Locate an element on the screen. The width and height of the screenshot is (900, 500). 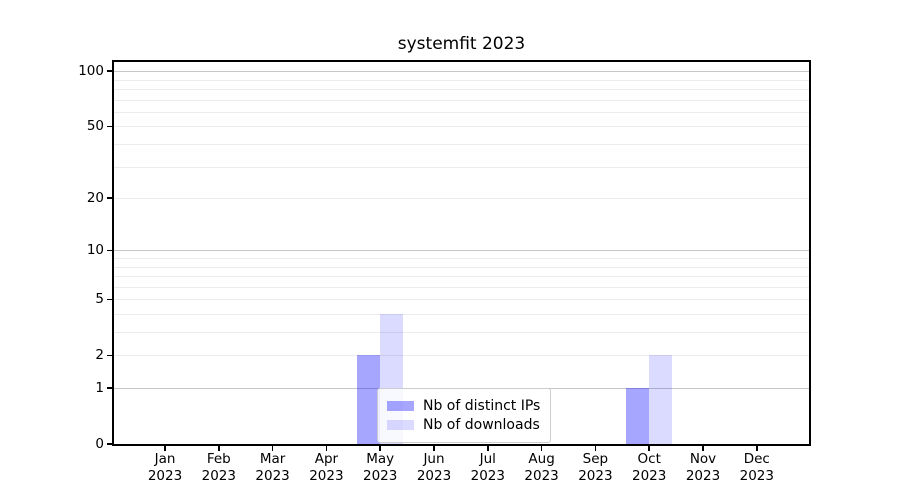
legend-item-downloads: Nb of downloads is located at coordinates (463, 425).